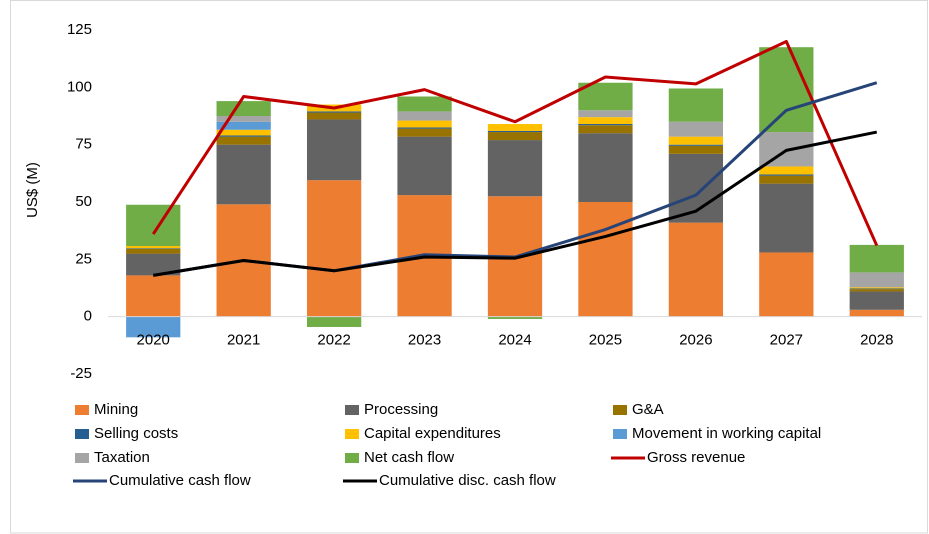 This screenshot has width=929, height=534. Describe the element at coordinates (424, 340) in the screenshot. I see `x-tick-label: 2023` at that location.